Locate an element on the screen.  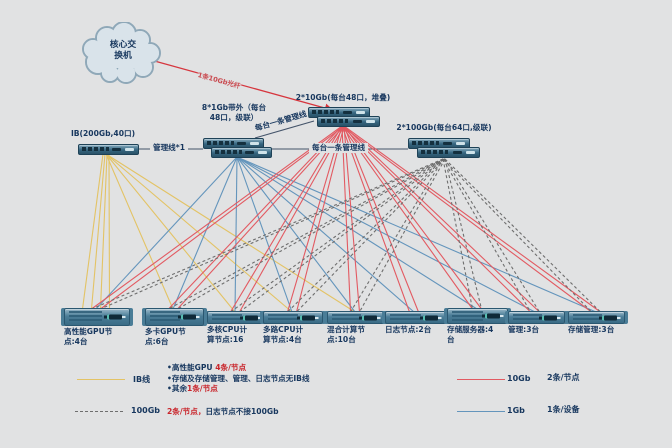
core-switch-cloud-icon is located at coordinates (121, 53).